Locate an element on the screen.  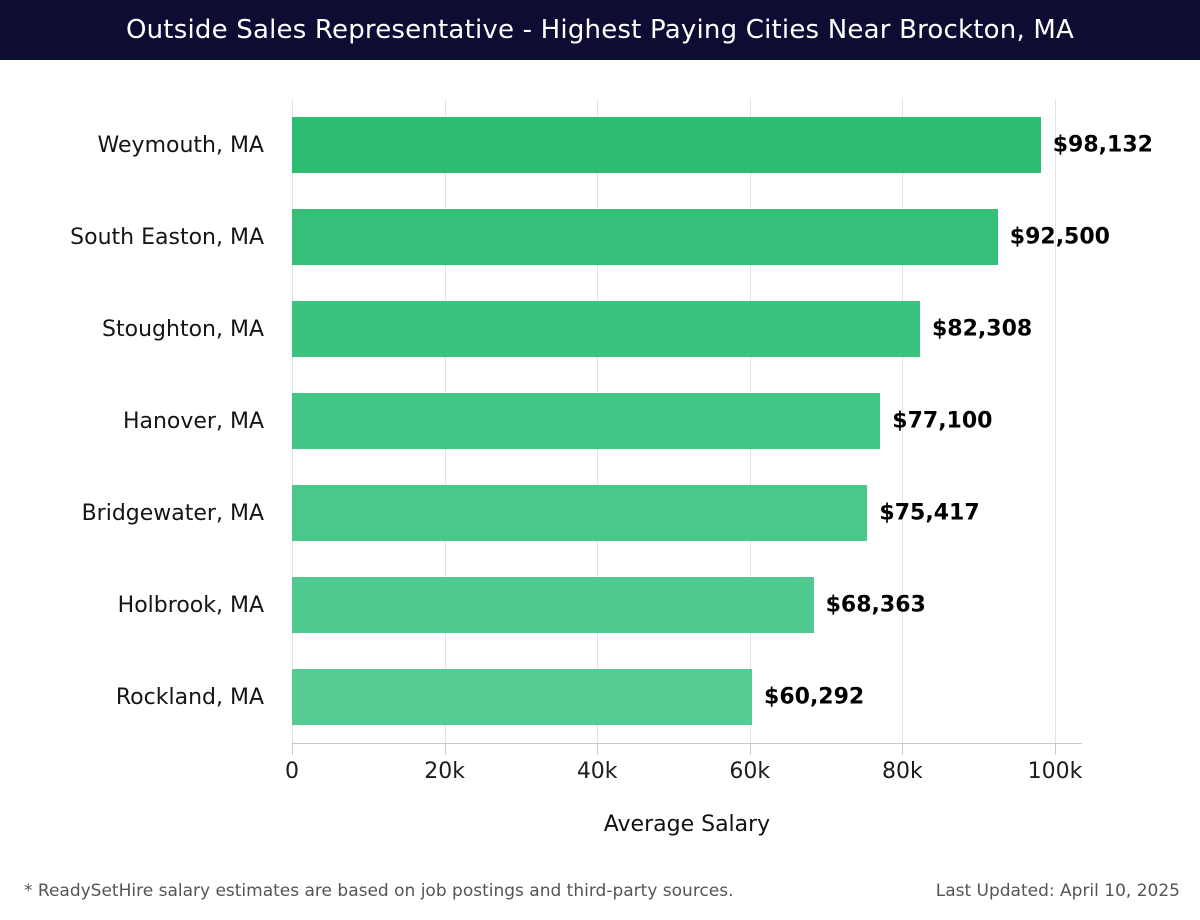
value-label: $60,292 is located at coordinates (814, 697).